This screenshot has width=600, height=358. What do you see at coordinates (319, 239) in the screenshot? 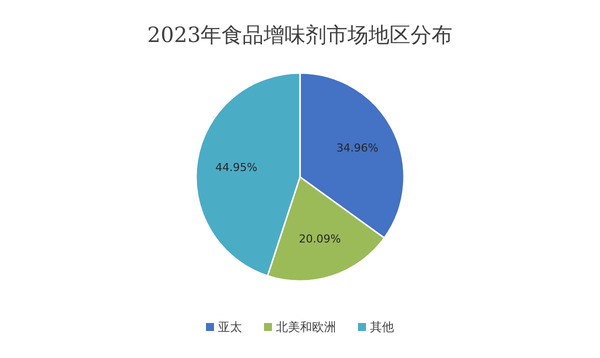
I see `data-label: 20.09%` at bounding box center [319, 239].